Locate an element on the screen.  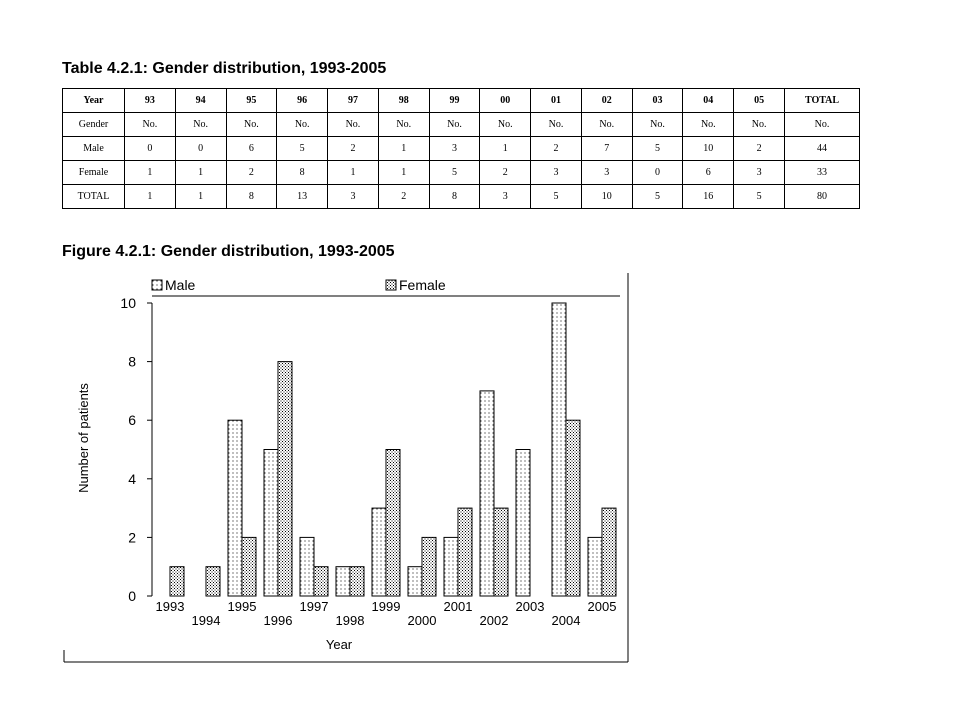
y-tick-label: 0 is located at coordinates (132, 596).